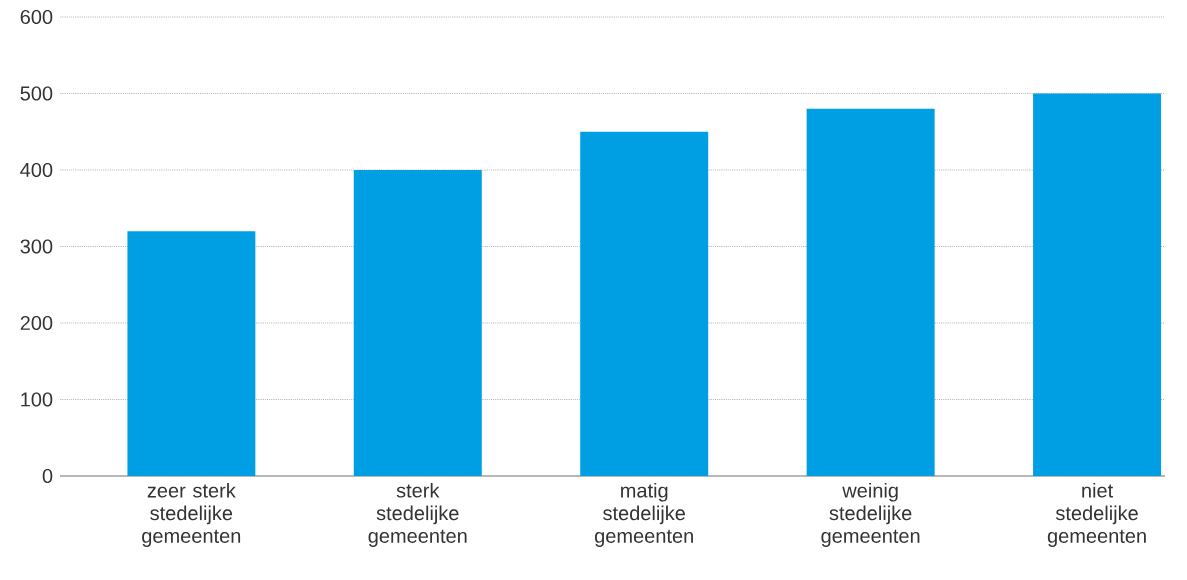 Image resolution: width=1187 pixels, height=580 pixels. Describe the element at coordinates (47, 476) in the screenshot. I see `y-tick-label: 0` at that location.